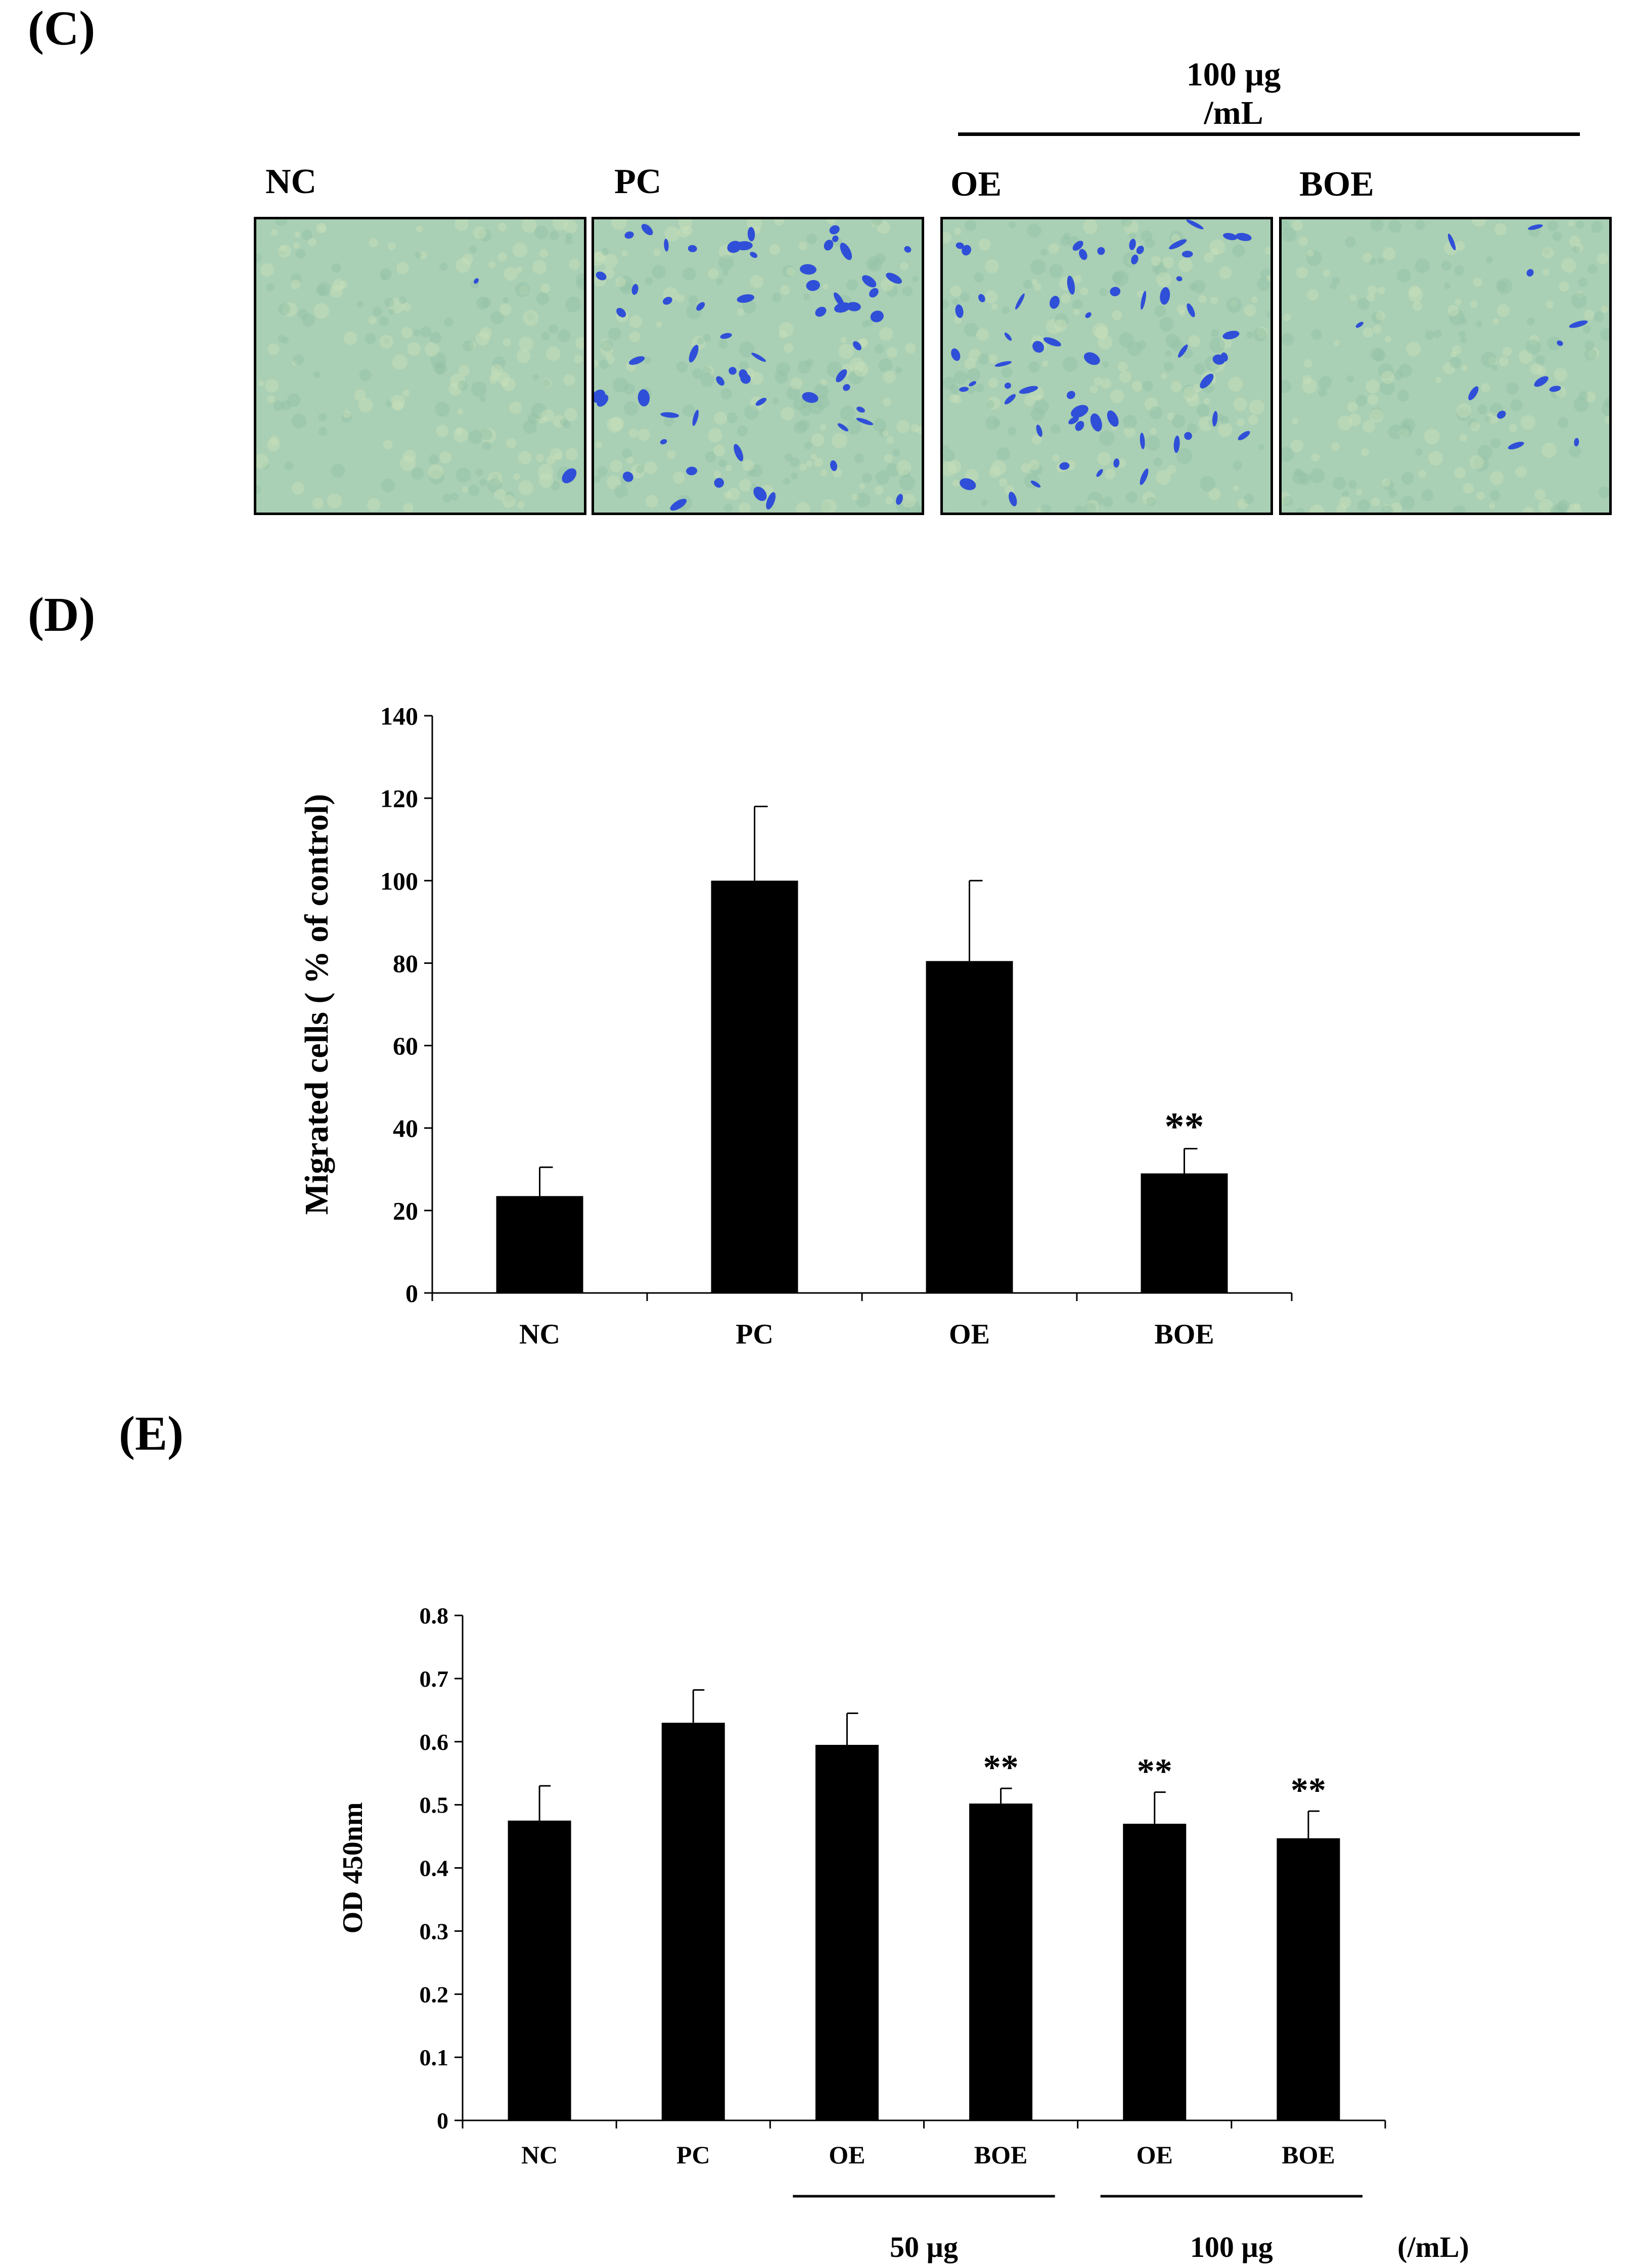 The width and height of the screenshot is (1635, 2268). What do you see at coordinates (405, 1046) in the screenshot?
I see `y-tick-label: 60` at bounding box center [405, 1046].